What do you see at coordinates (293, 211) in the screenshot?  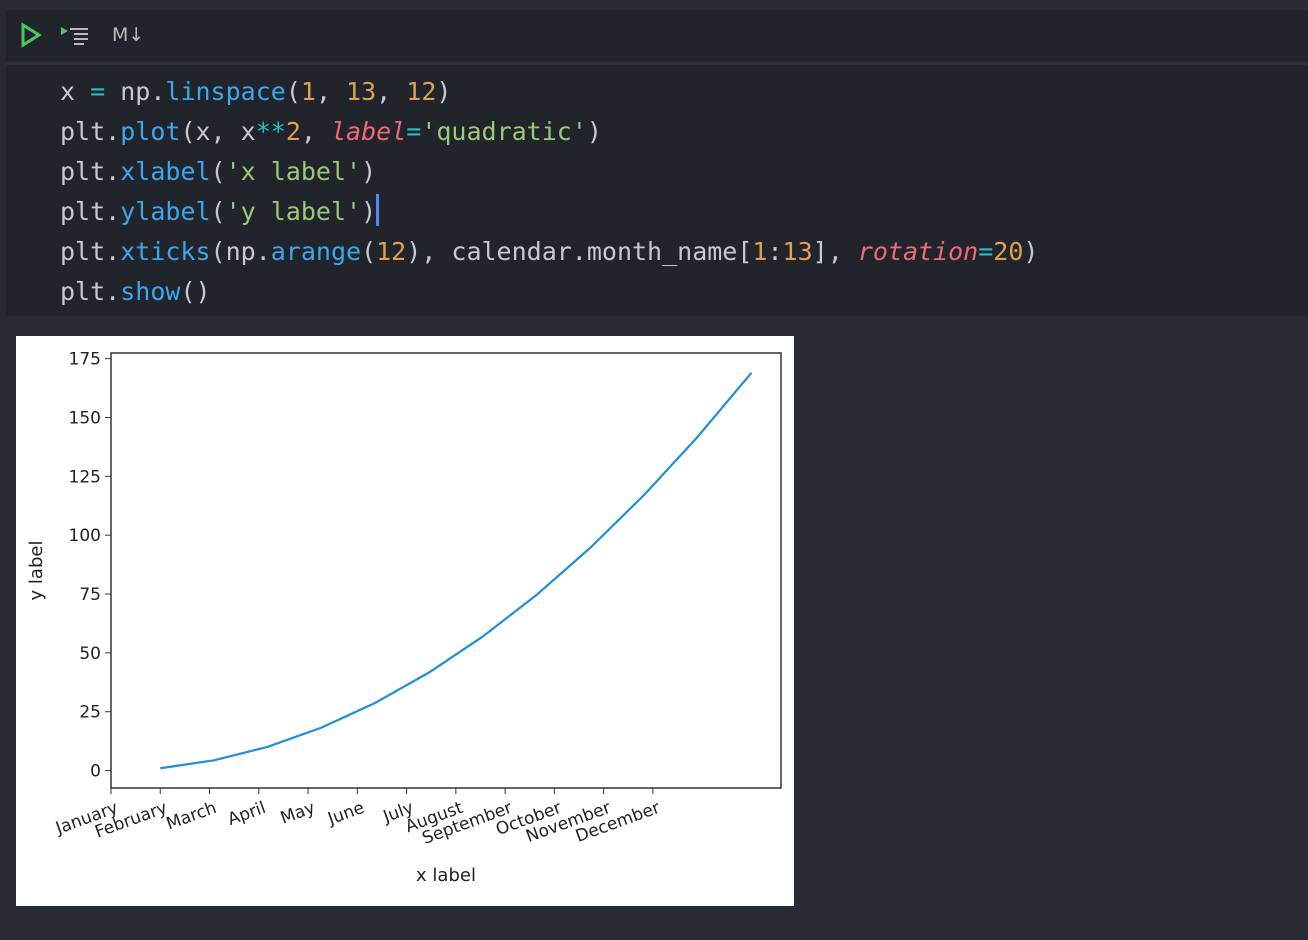 I see `code-token: 'y label'` at bounding box center [293, 211].